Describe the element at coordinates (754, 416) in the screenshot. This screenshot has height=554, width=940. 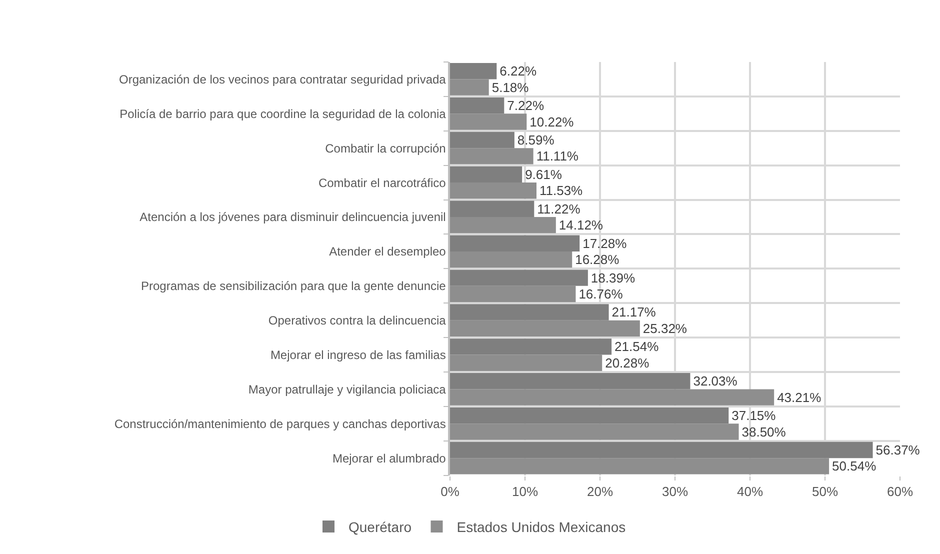
I see `data-label: 37.15%` at that location.